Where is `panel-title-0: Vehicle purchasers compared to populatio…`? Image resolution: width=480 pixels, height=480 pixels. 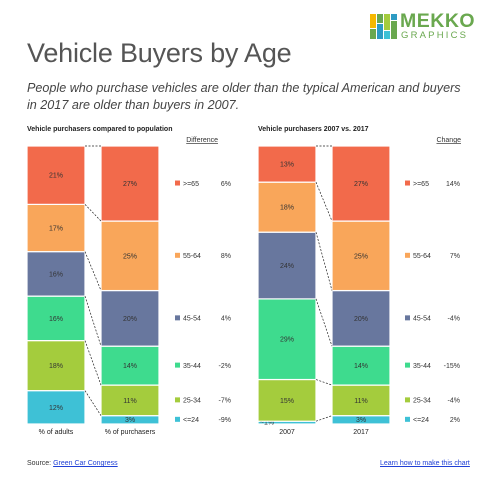 panel-title-0: Vehicle purchasers compared to populatio… is located at coordinates (99, 129).